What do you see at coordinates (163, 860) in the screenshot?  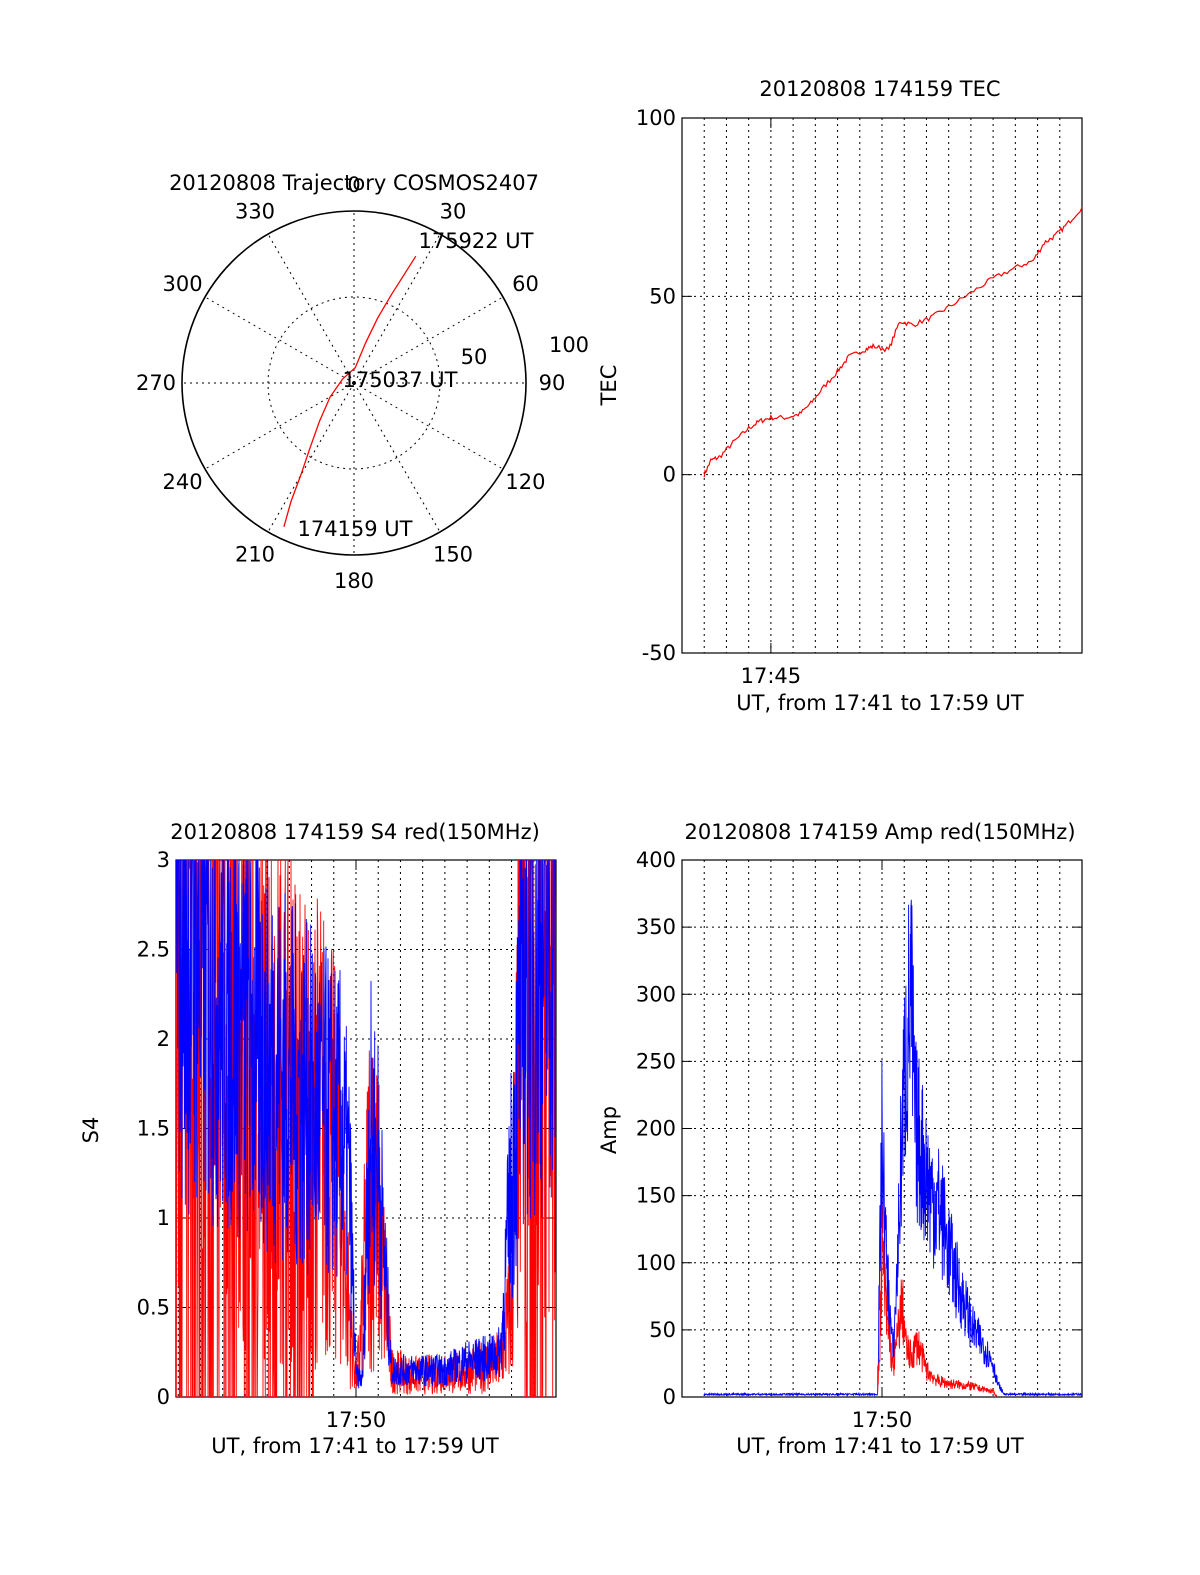 I see `y-tick-label: 3` at bounding box center [163, 860].